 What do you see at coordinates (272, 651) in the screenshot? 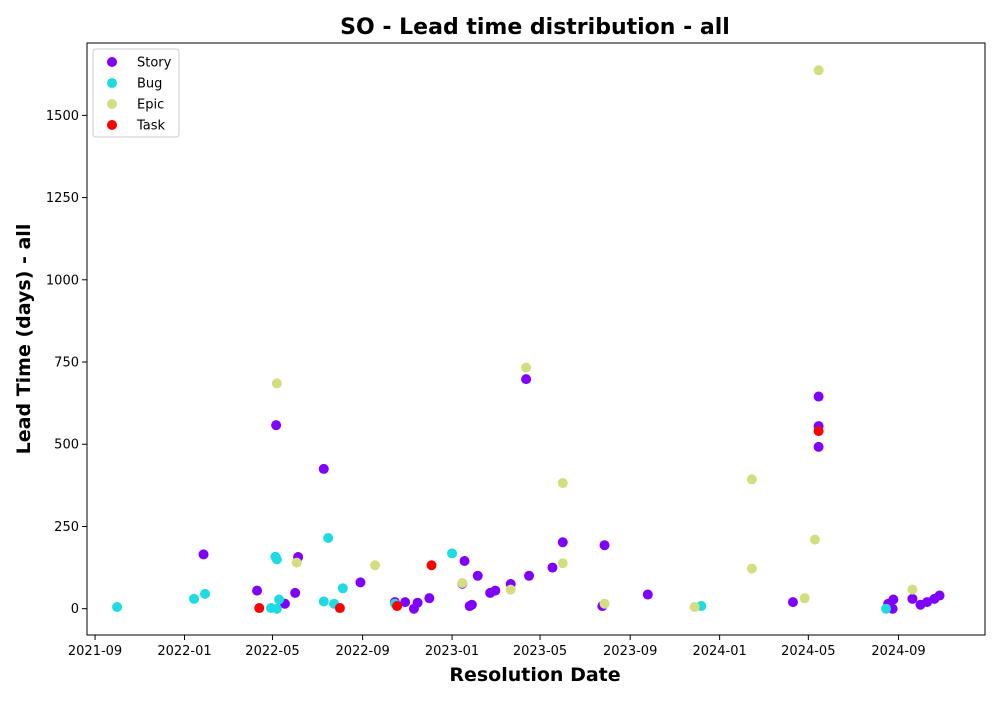
I see `x-tick-label: 2022-05` at bounding box center [272, 651].